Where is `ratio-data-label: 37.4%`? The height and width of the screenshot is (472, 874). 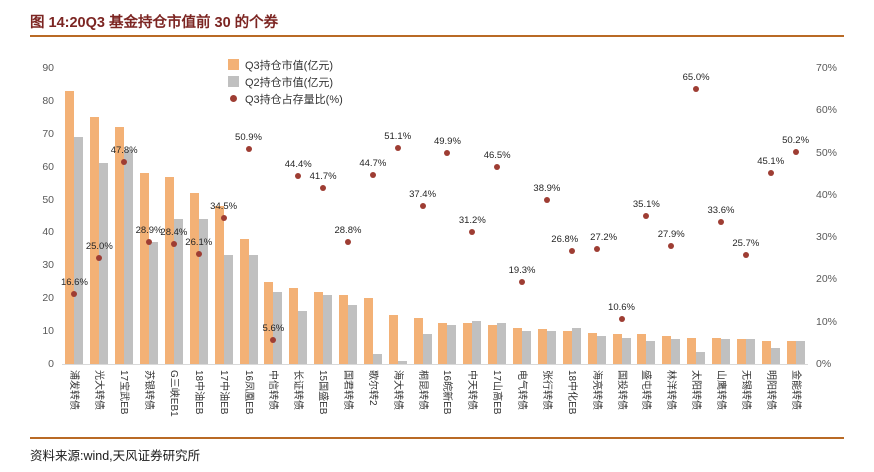
ratio-data-label: 37.4% is located at coordinates (423, 194).